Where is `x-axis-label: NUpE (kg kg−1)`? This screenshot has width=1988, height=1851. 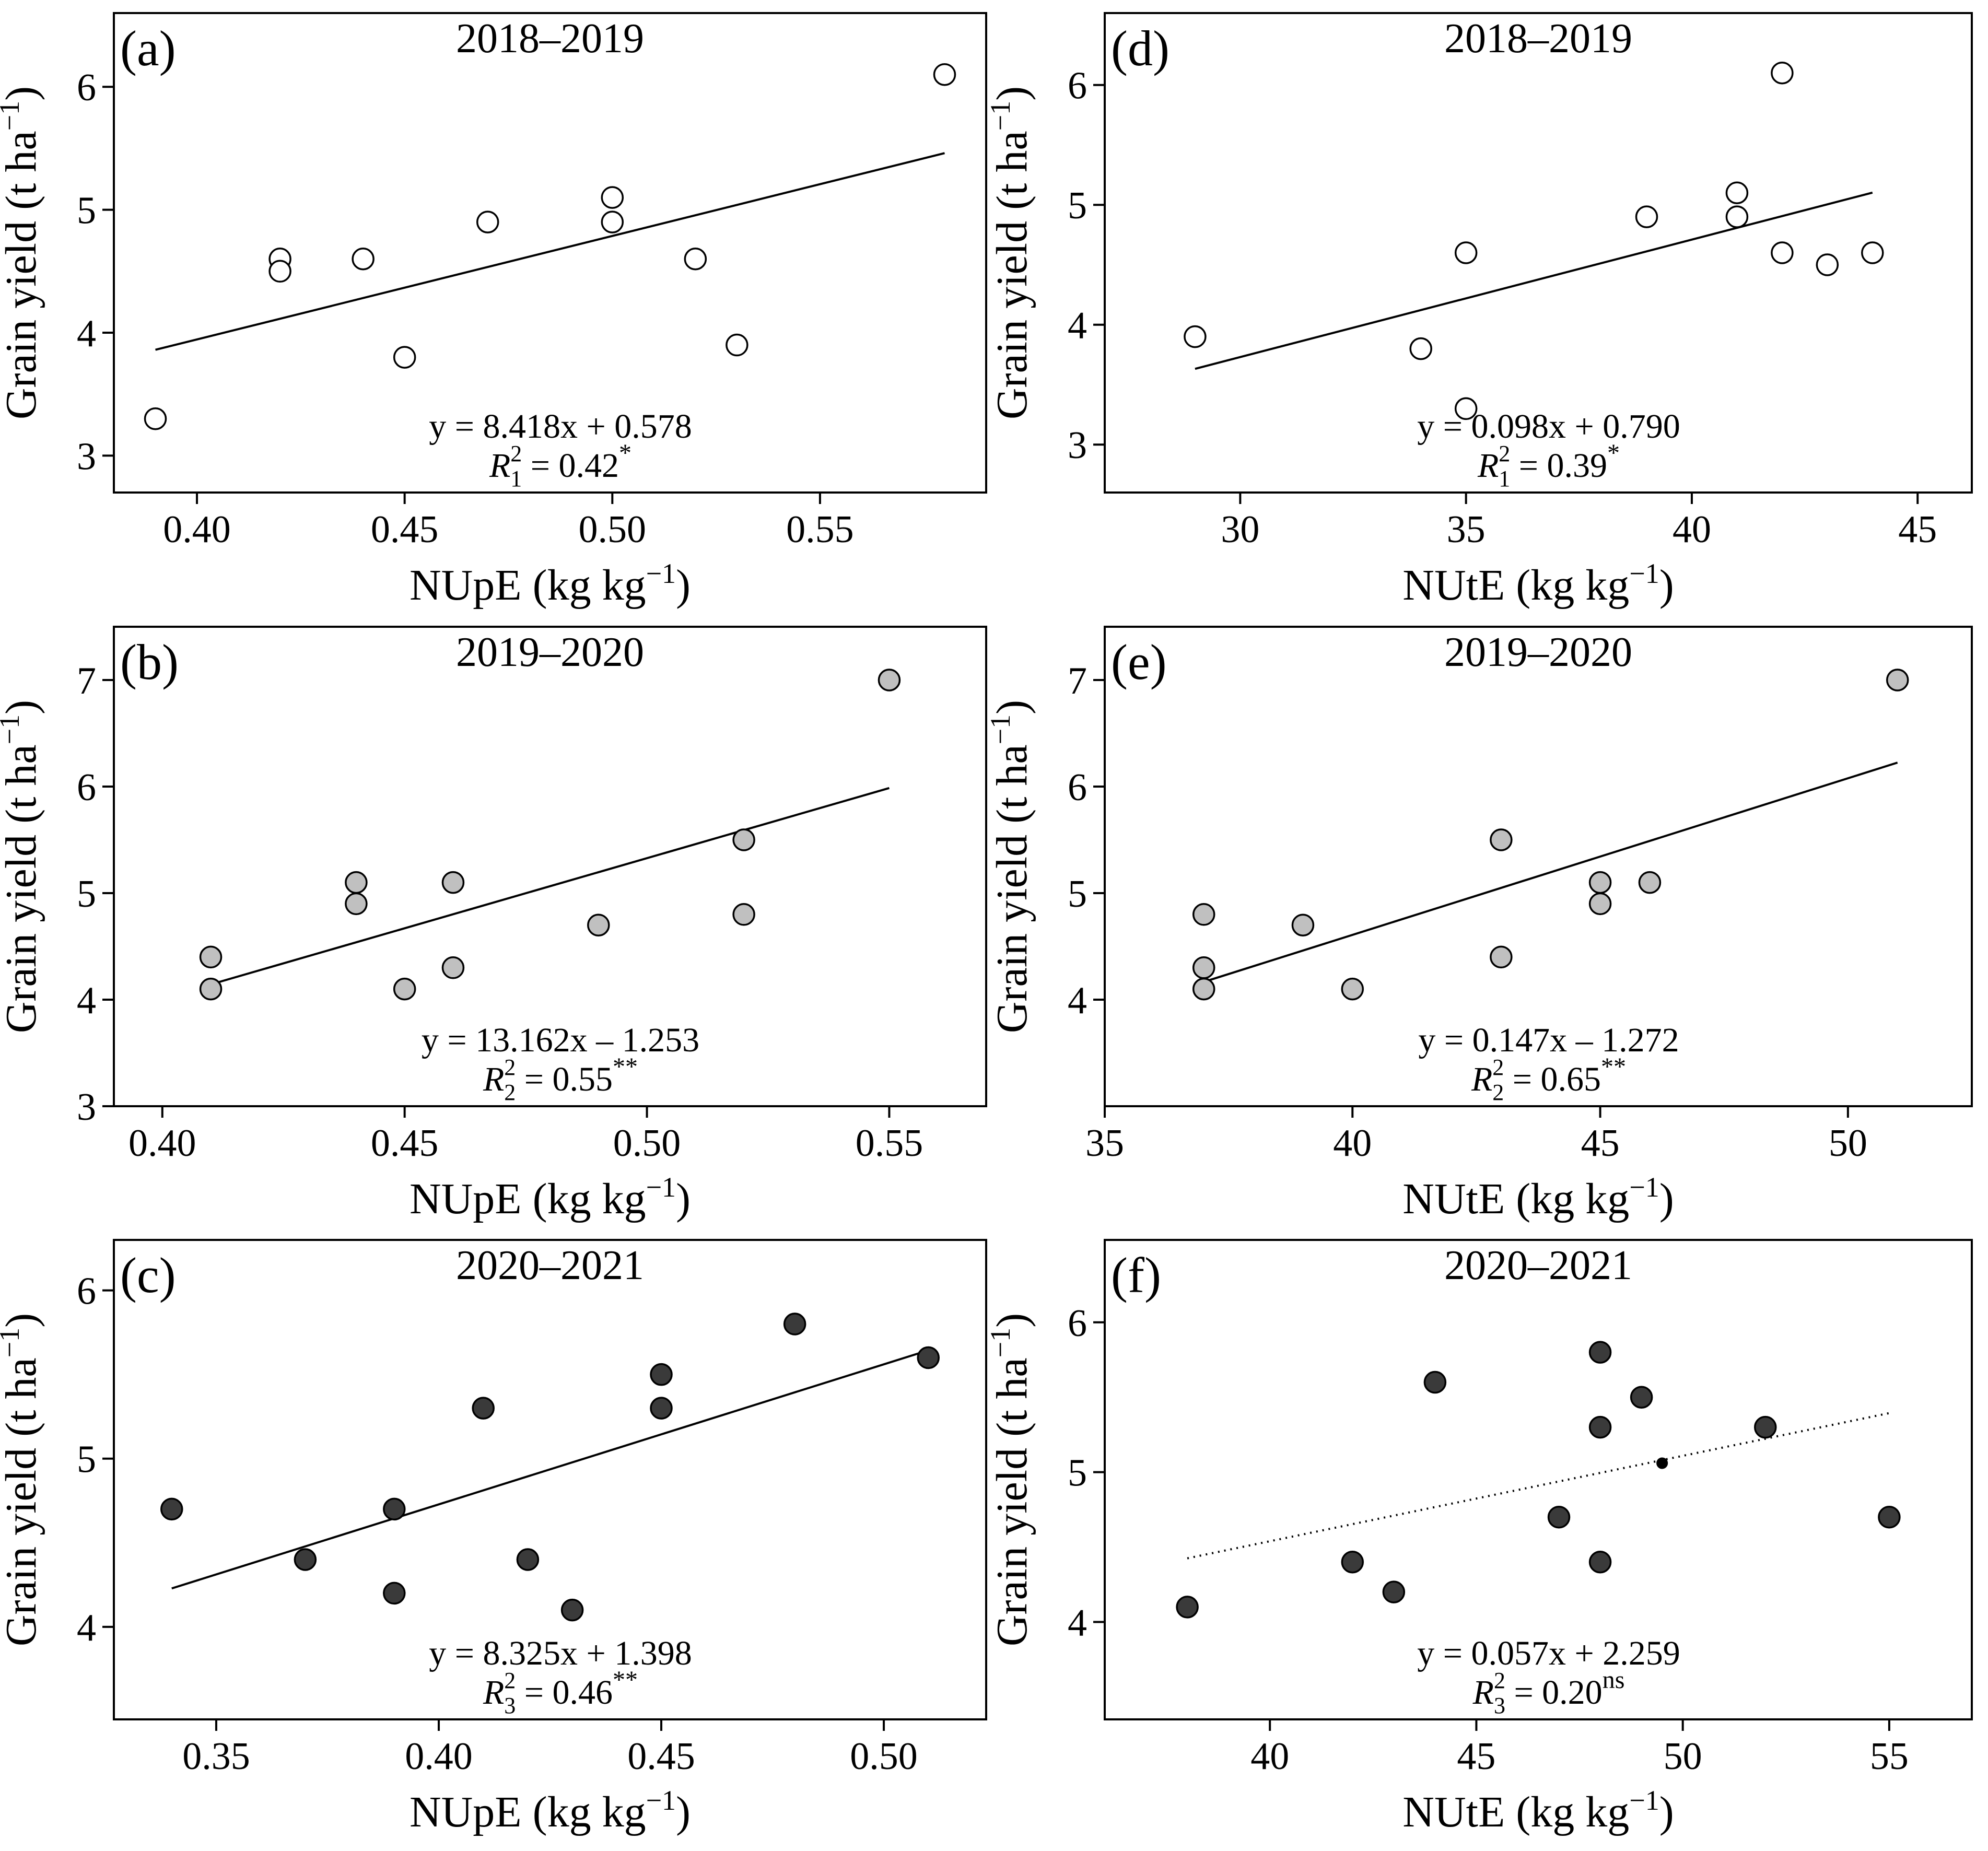
x-axis-label: NUpE (kg kg−1) is located at coordinates (550, 584).